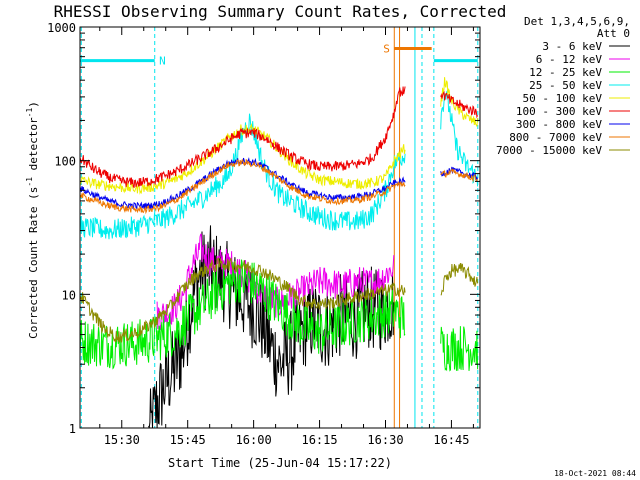  I want to click on legend-label: 300 - 800 keV, so click(559, 124).